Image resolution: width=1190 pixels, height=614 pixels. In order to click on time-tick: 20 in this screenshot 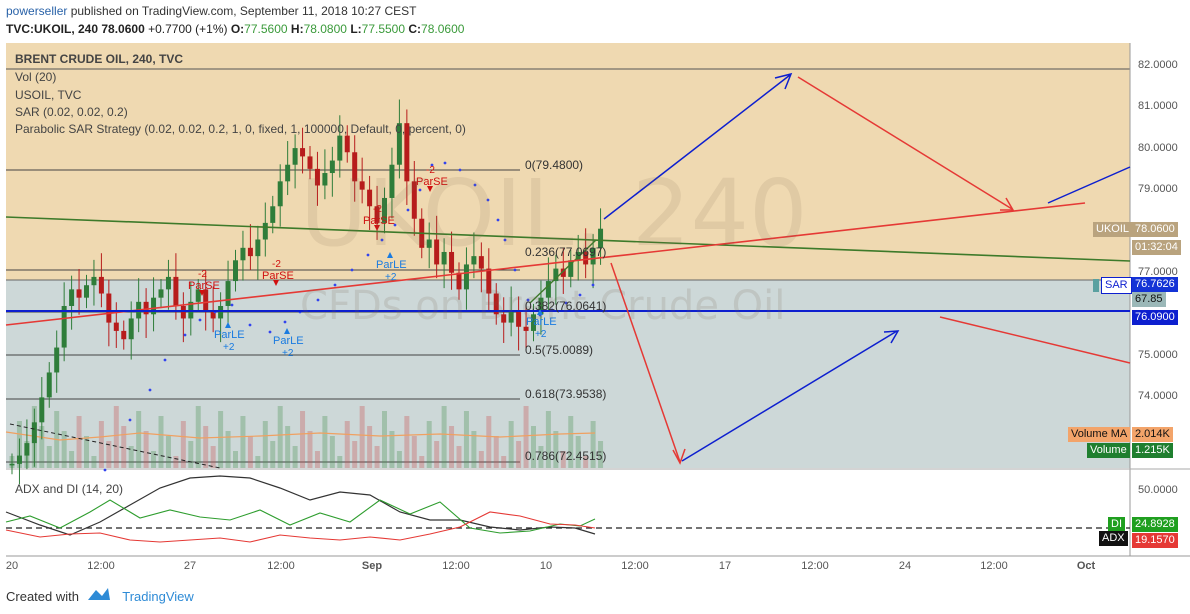, I will do `click(12, 566)`.